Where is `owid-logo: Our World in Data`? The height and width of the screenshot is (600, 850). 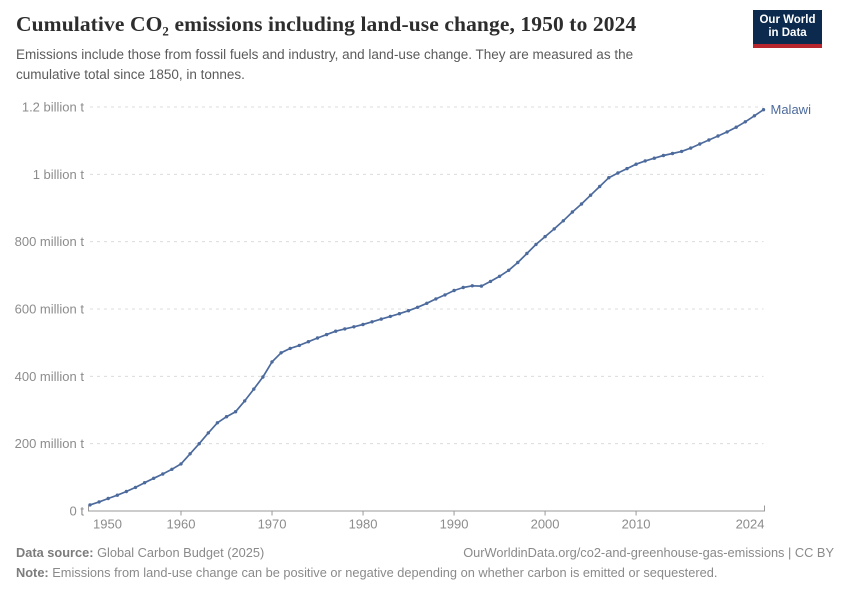
owid-logo: Our World in Data is located at coordinates (787, 29).